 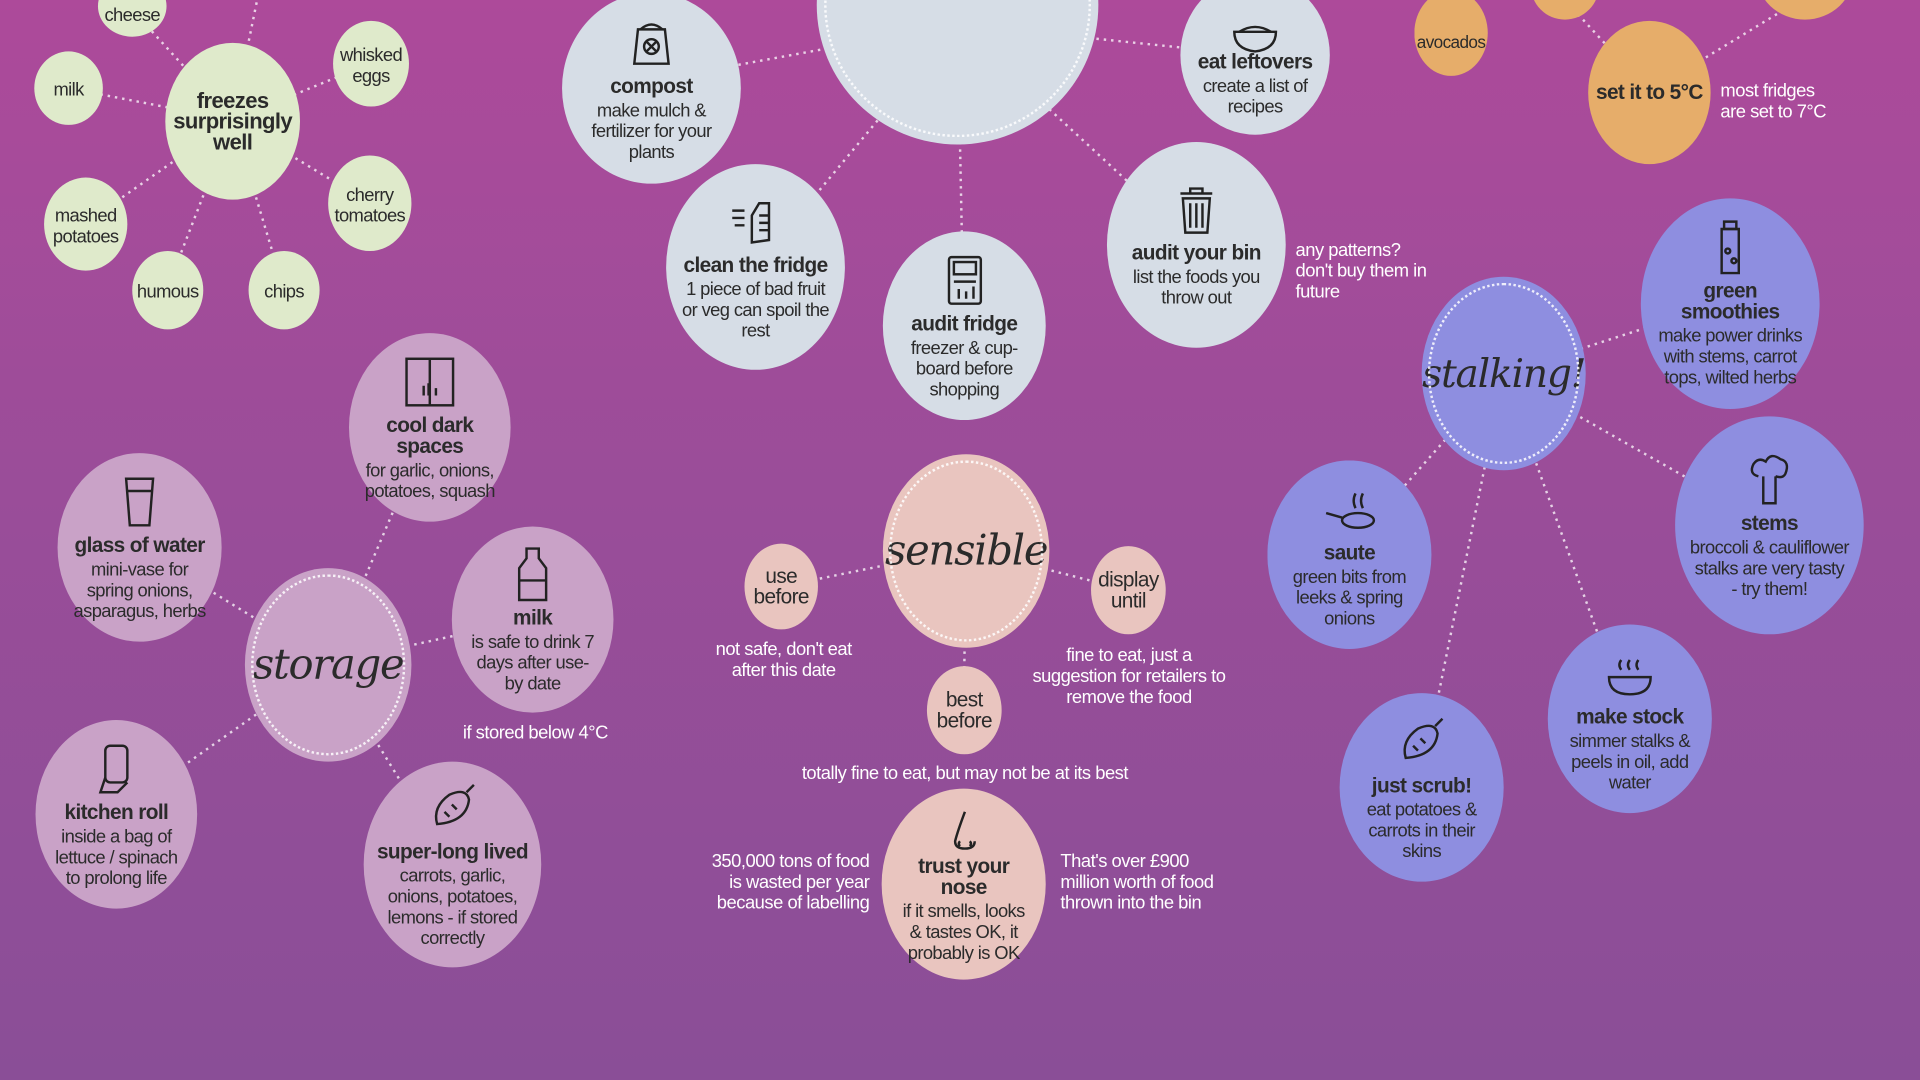 I want to click on stalking-hub: stalking!, so click(x=1503, y=373).